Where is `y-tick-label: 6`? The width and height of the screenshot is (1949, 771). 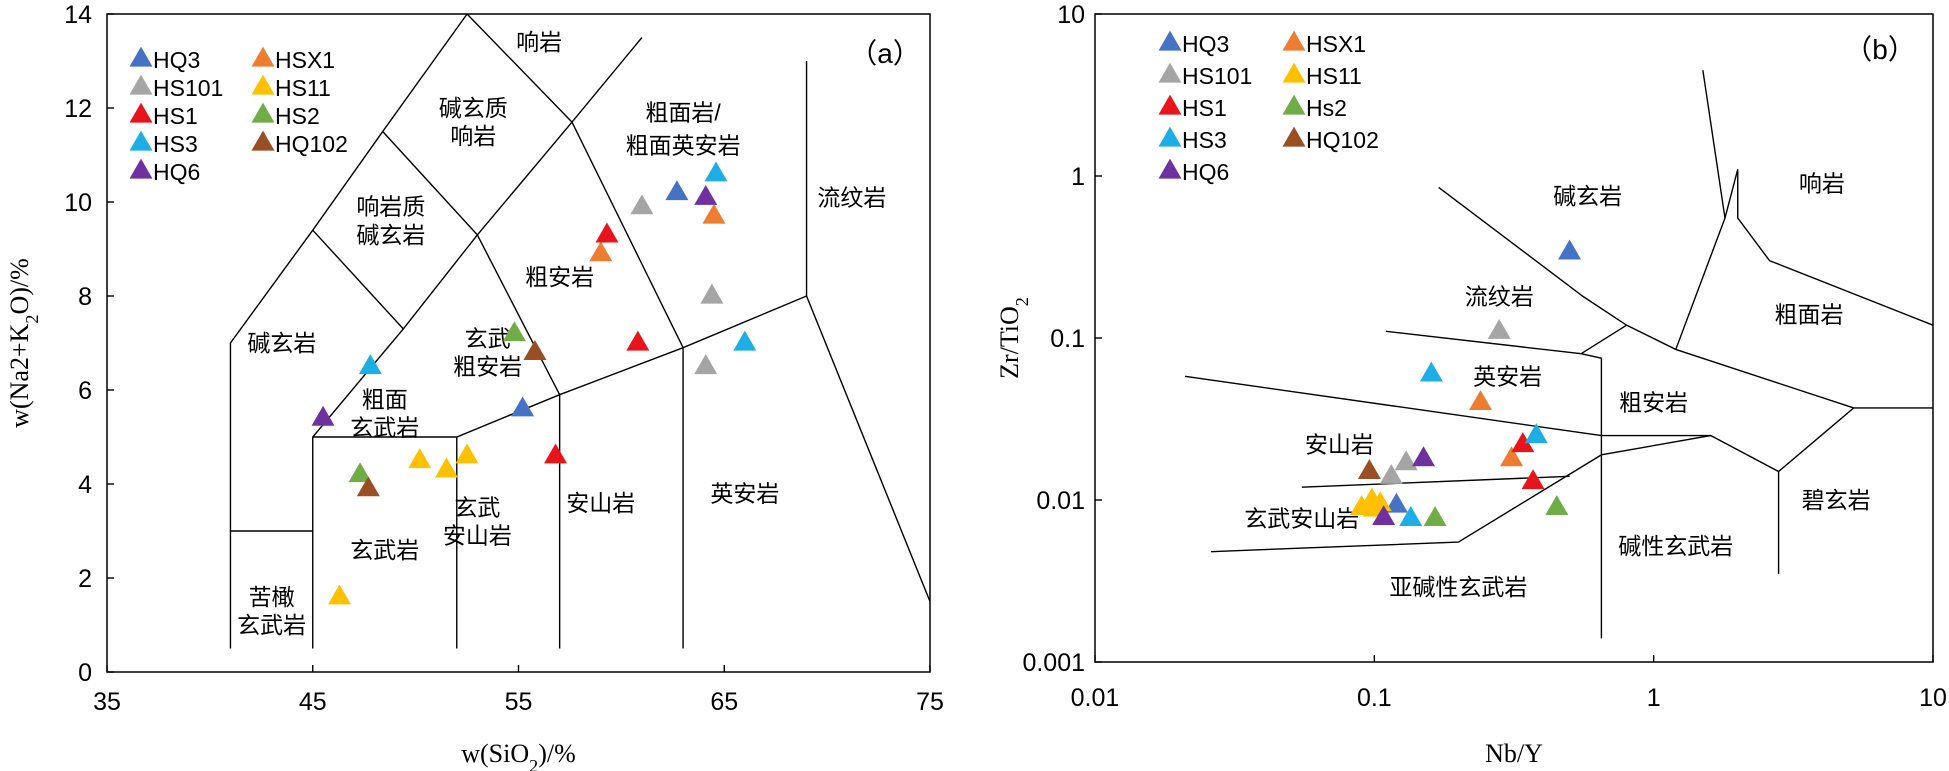 y-tick-label: 6 is located at coordinates (85, 391).